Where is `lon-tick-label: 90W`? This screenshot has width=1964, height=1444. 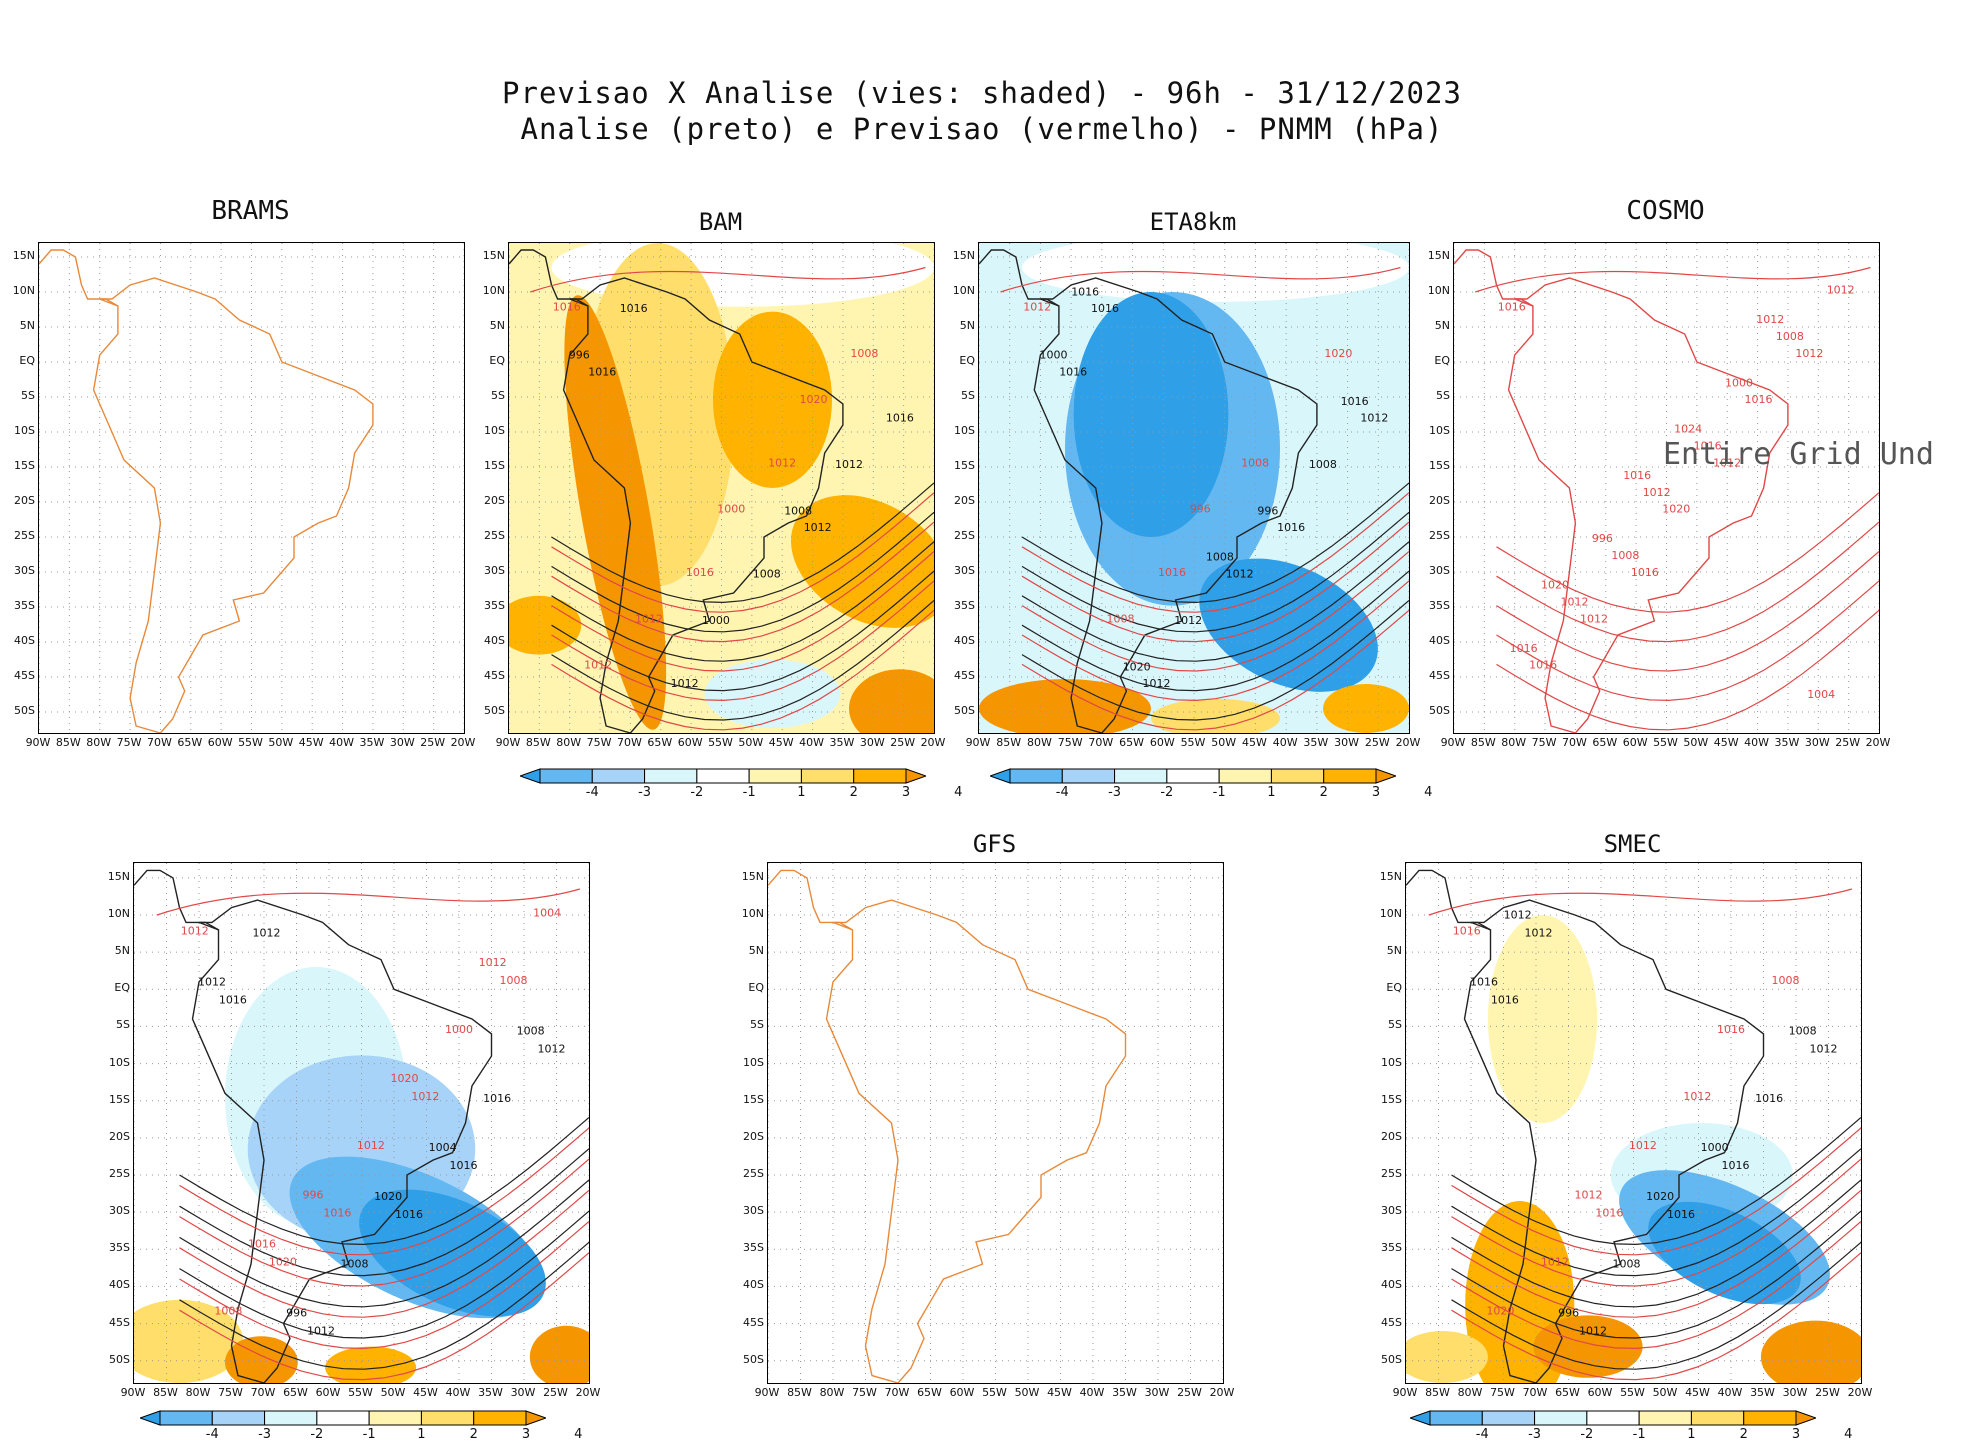 lon-tick-label: 90W is located at coordinates (133, 1392).